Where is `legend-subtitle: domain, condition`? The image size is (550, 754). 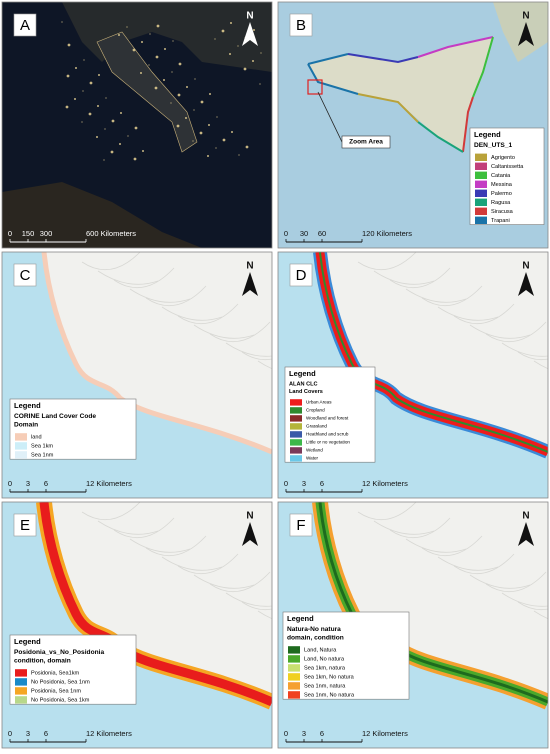
legend-subtitle: domain, condition is located at coordinates (315, 637).